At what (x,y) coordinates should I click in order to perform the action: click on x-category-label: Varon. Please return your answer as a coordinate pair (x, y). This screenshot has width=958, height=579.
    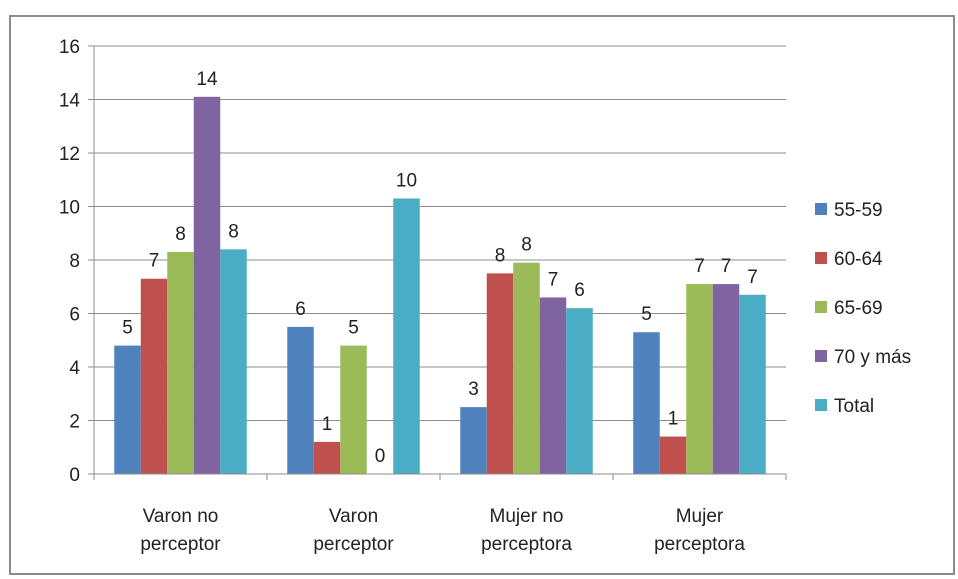
    Looking at the image, I should click on (353, 516).